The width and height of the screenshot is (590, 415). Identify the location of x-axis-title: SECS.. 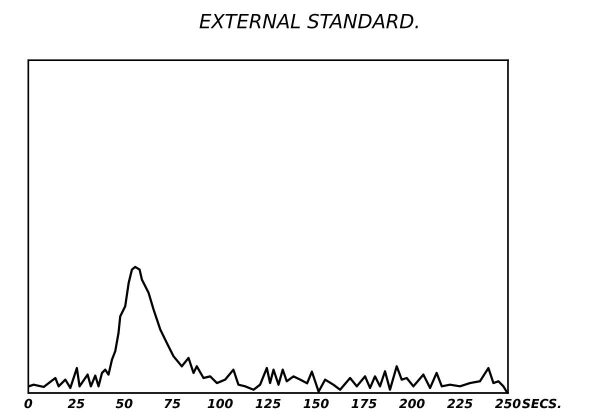
(541, 403).